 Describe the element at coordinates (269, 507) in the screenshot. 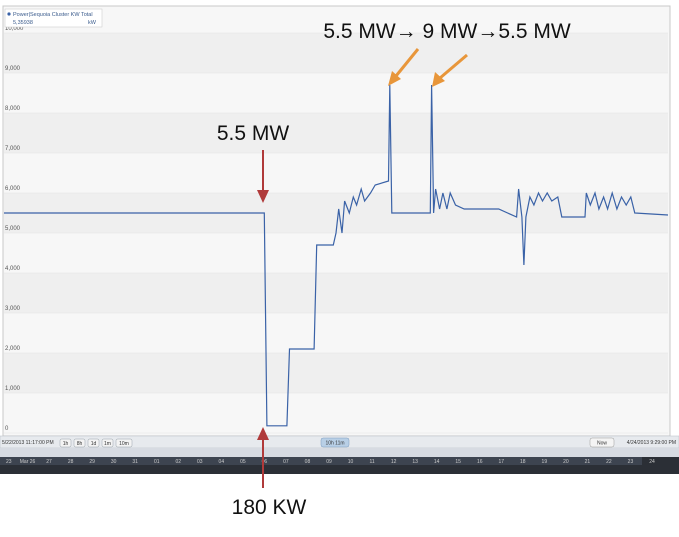

I see `annotation-bottom: 180 KW` at that location.